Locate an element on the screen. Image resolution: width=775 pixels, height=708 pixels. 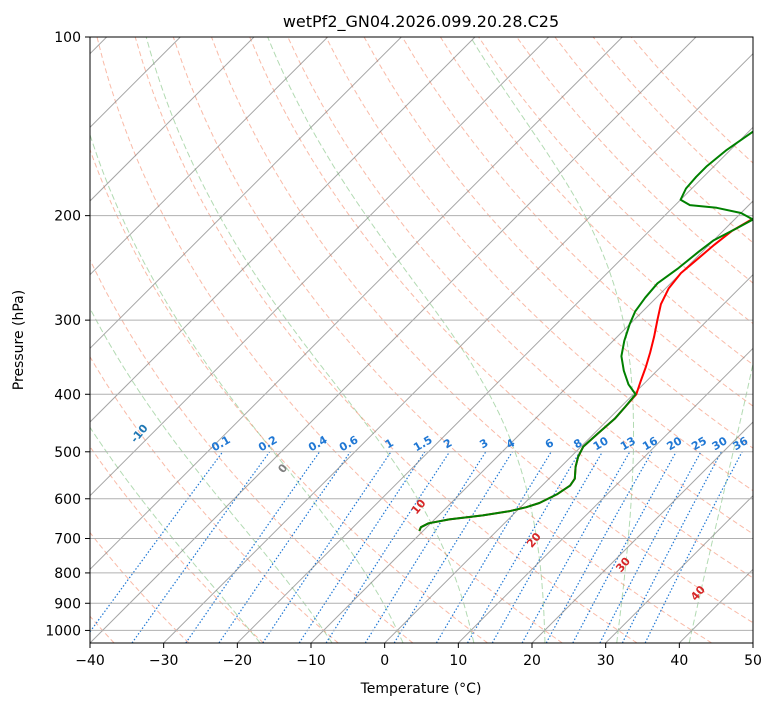
moist-adiabat-line is located at coordinates (175, 534).